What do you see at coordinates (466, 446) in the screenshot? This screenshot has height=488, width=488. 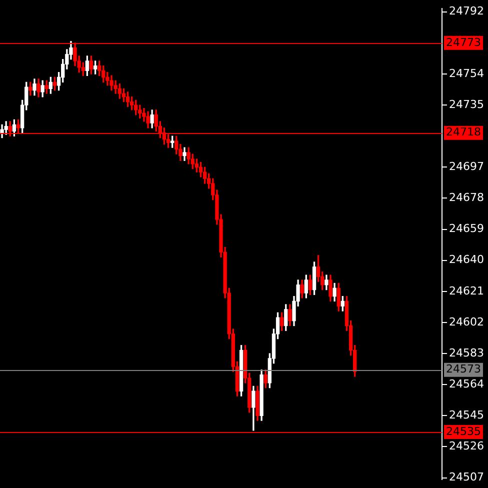 I see `y-tick-label: 24526` at bounding box center [466, 446].